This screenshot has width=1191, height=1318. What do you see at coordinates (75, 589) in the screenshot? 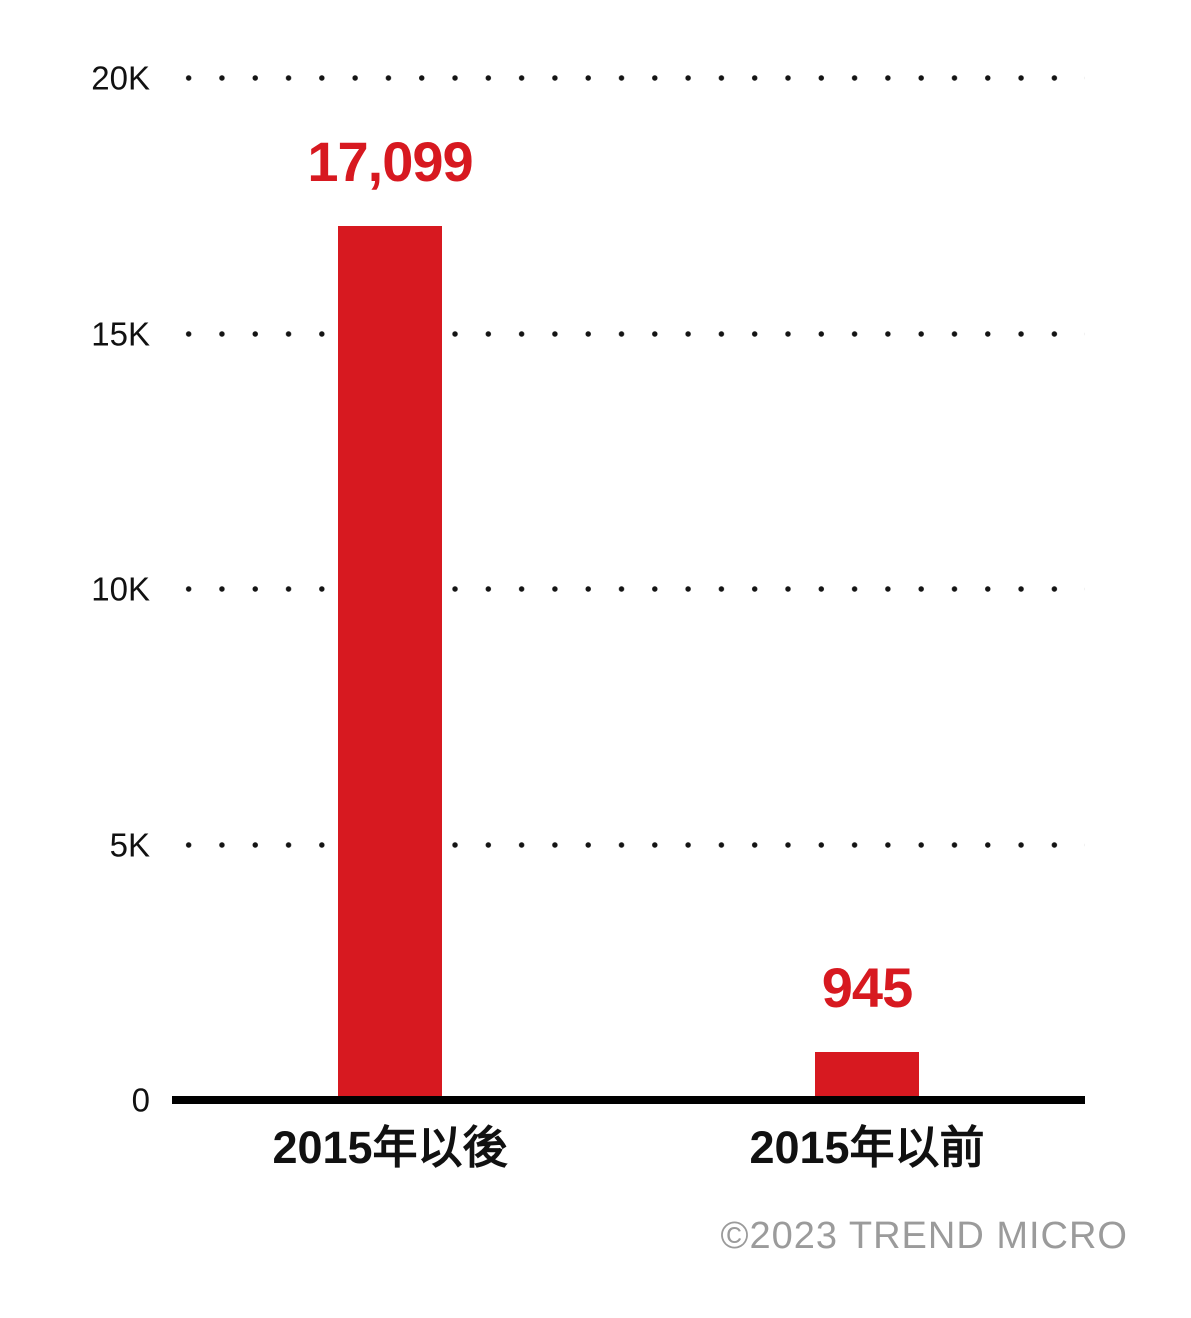
I see `y-axis: 20K 15K 10K 5K 0` at bounding box center [75, 589].